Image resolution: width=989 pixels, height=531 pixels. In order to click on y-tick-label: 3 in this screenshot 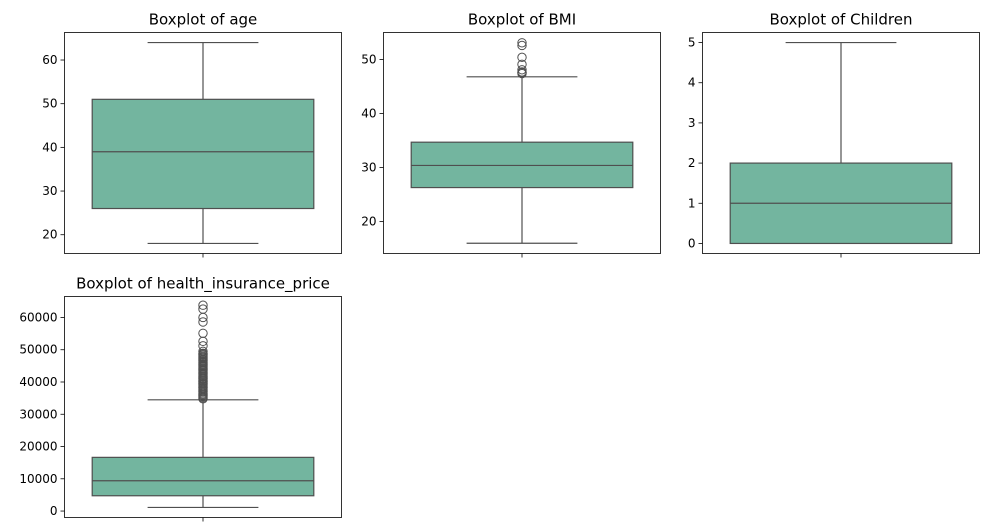, I will do `click(692, 123)`.